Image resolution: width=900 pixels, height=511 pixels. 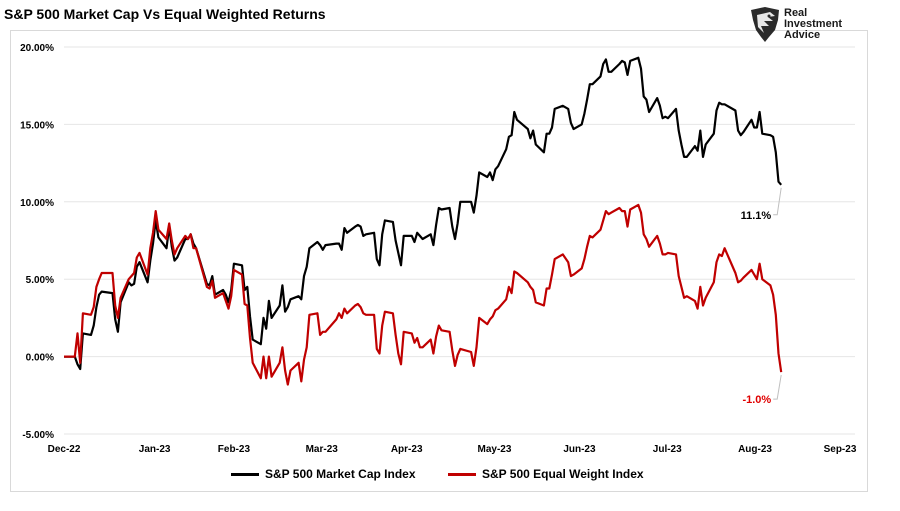 I want to click on x-tick-label: Feb-23, so click(x=234, y=449).